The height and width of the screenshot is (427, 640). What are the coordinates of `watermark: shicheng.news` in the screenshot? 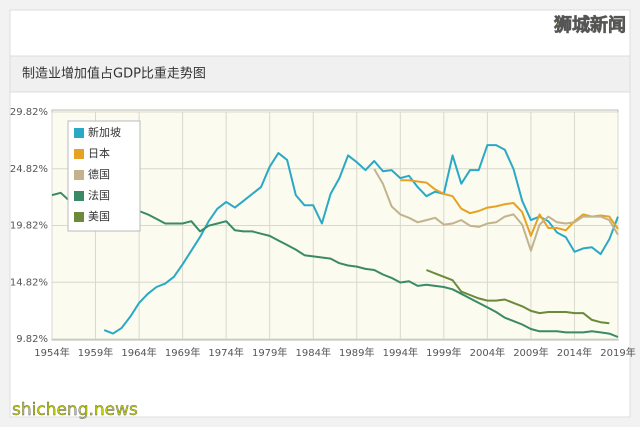 It's located at (75, 410).